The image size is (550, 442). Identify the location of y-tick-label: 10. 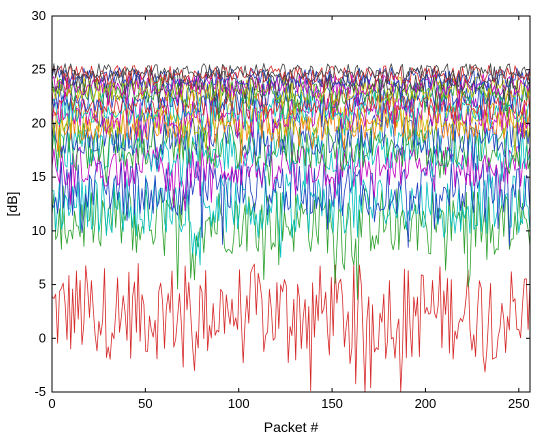
(39, 230).